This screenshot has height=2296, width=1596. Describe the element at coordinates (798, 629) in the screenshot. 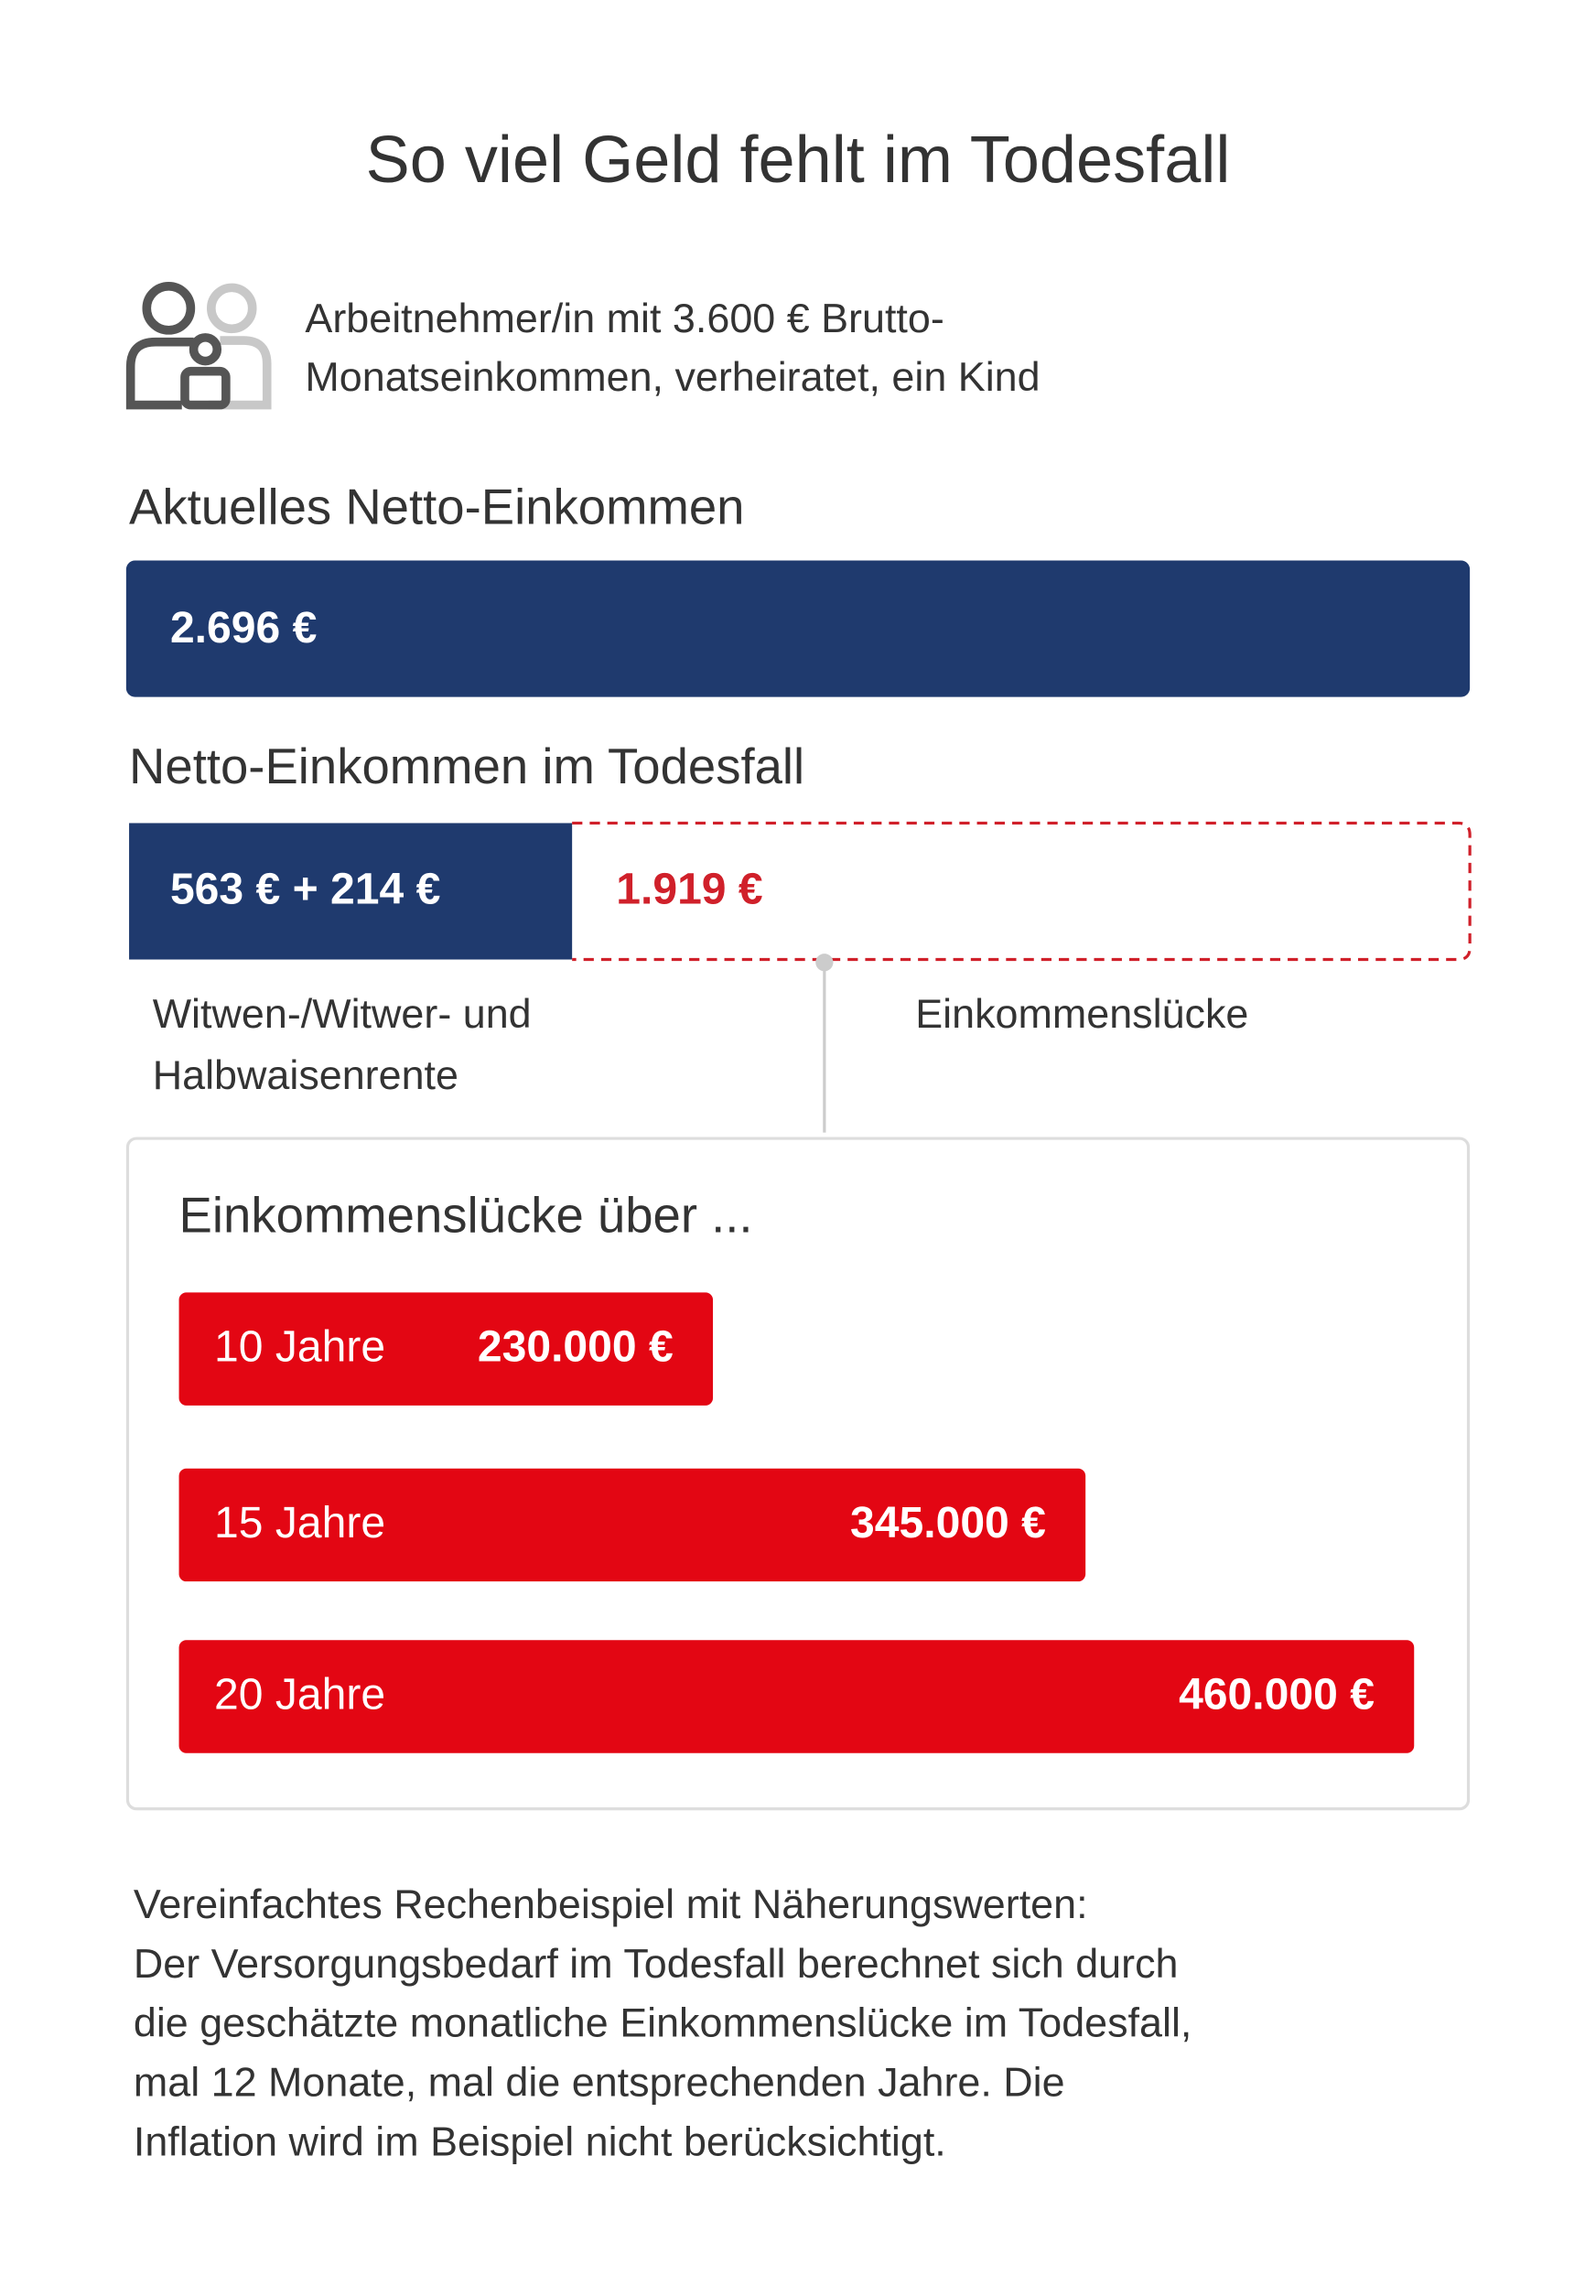

I see `current-income-bar` at that location.